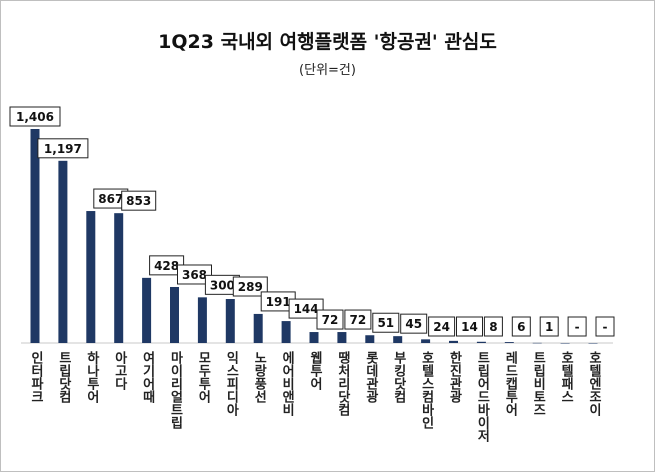  What do you see at coordinates (314, 370) in the screenshot?
I see `x-tick-label: 웹투어` at bounding box center [314, 370].